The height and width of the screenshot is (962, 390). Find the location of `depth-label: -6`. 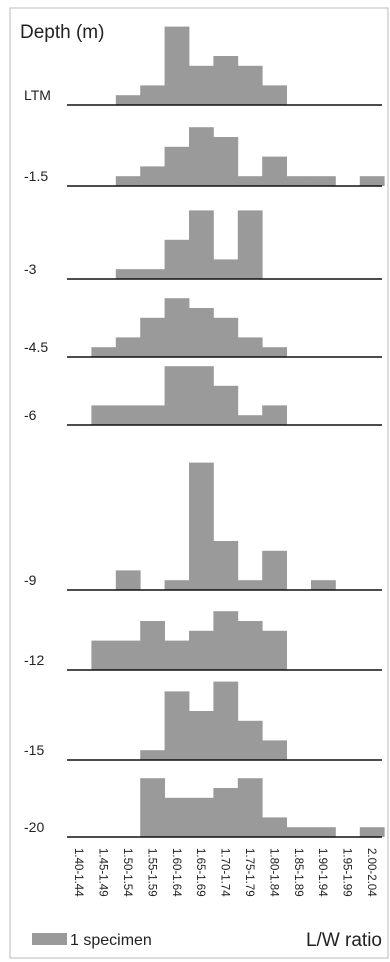

depth-label: -6 is located at coordinates (30, 415).